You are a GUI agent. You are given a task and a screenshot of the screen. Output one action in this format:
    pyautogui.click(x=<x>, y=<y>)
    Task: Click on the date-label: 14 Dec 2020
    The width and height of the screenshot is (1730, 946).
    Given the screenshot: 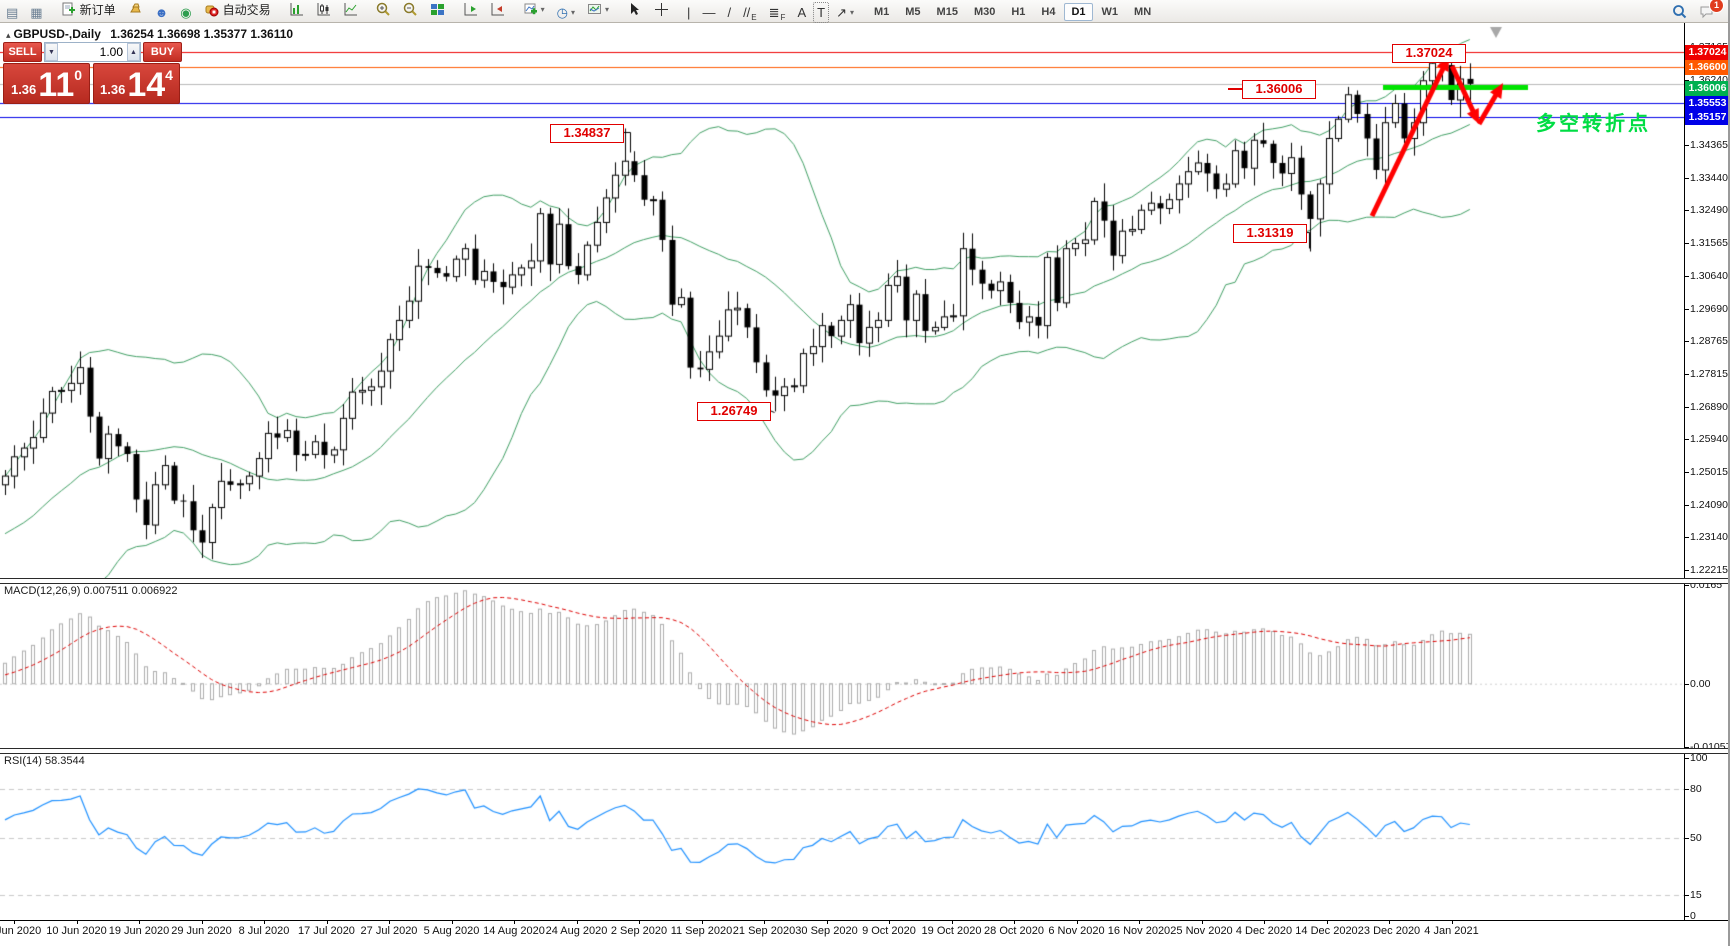 What is the action you would take?
    pyautogui.click(x=1326, y=931)
    